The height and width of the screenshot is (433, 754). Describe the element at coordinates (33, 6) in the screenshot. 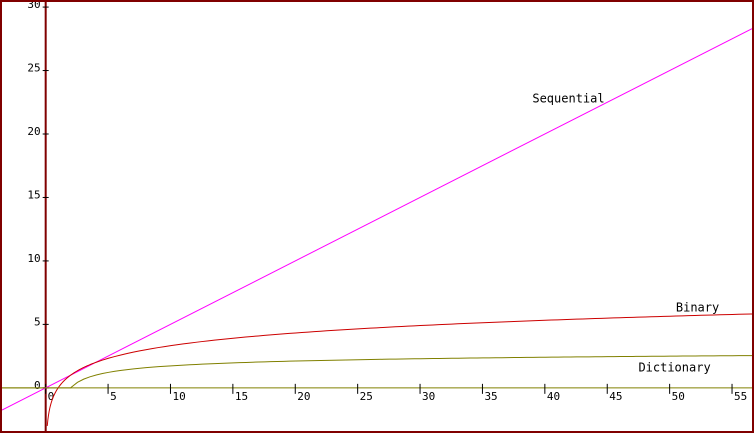

I see `y-tick-label: 30` at that location.